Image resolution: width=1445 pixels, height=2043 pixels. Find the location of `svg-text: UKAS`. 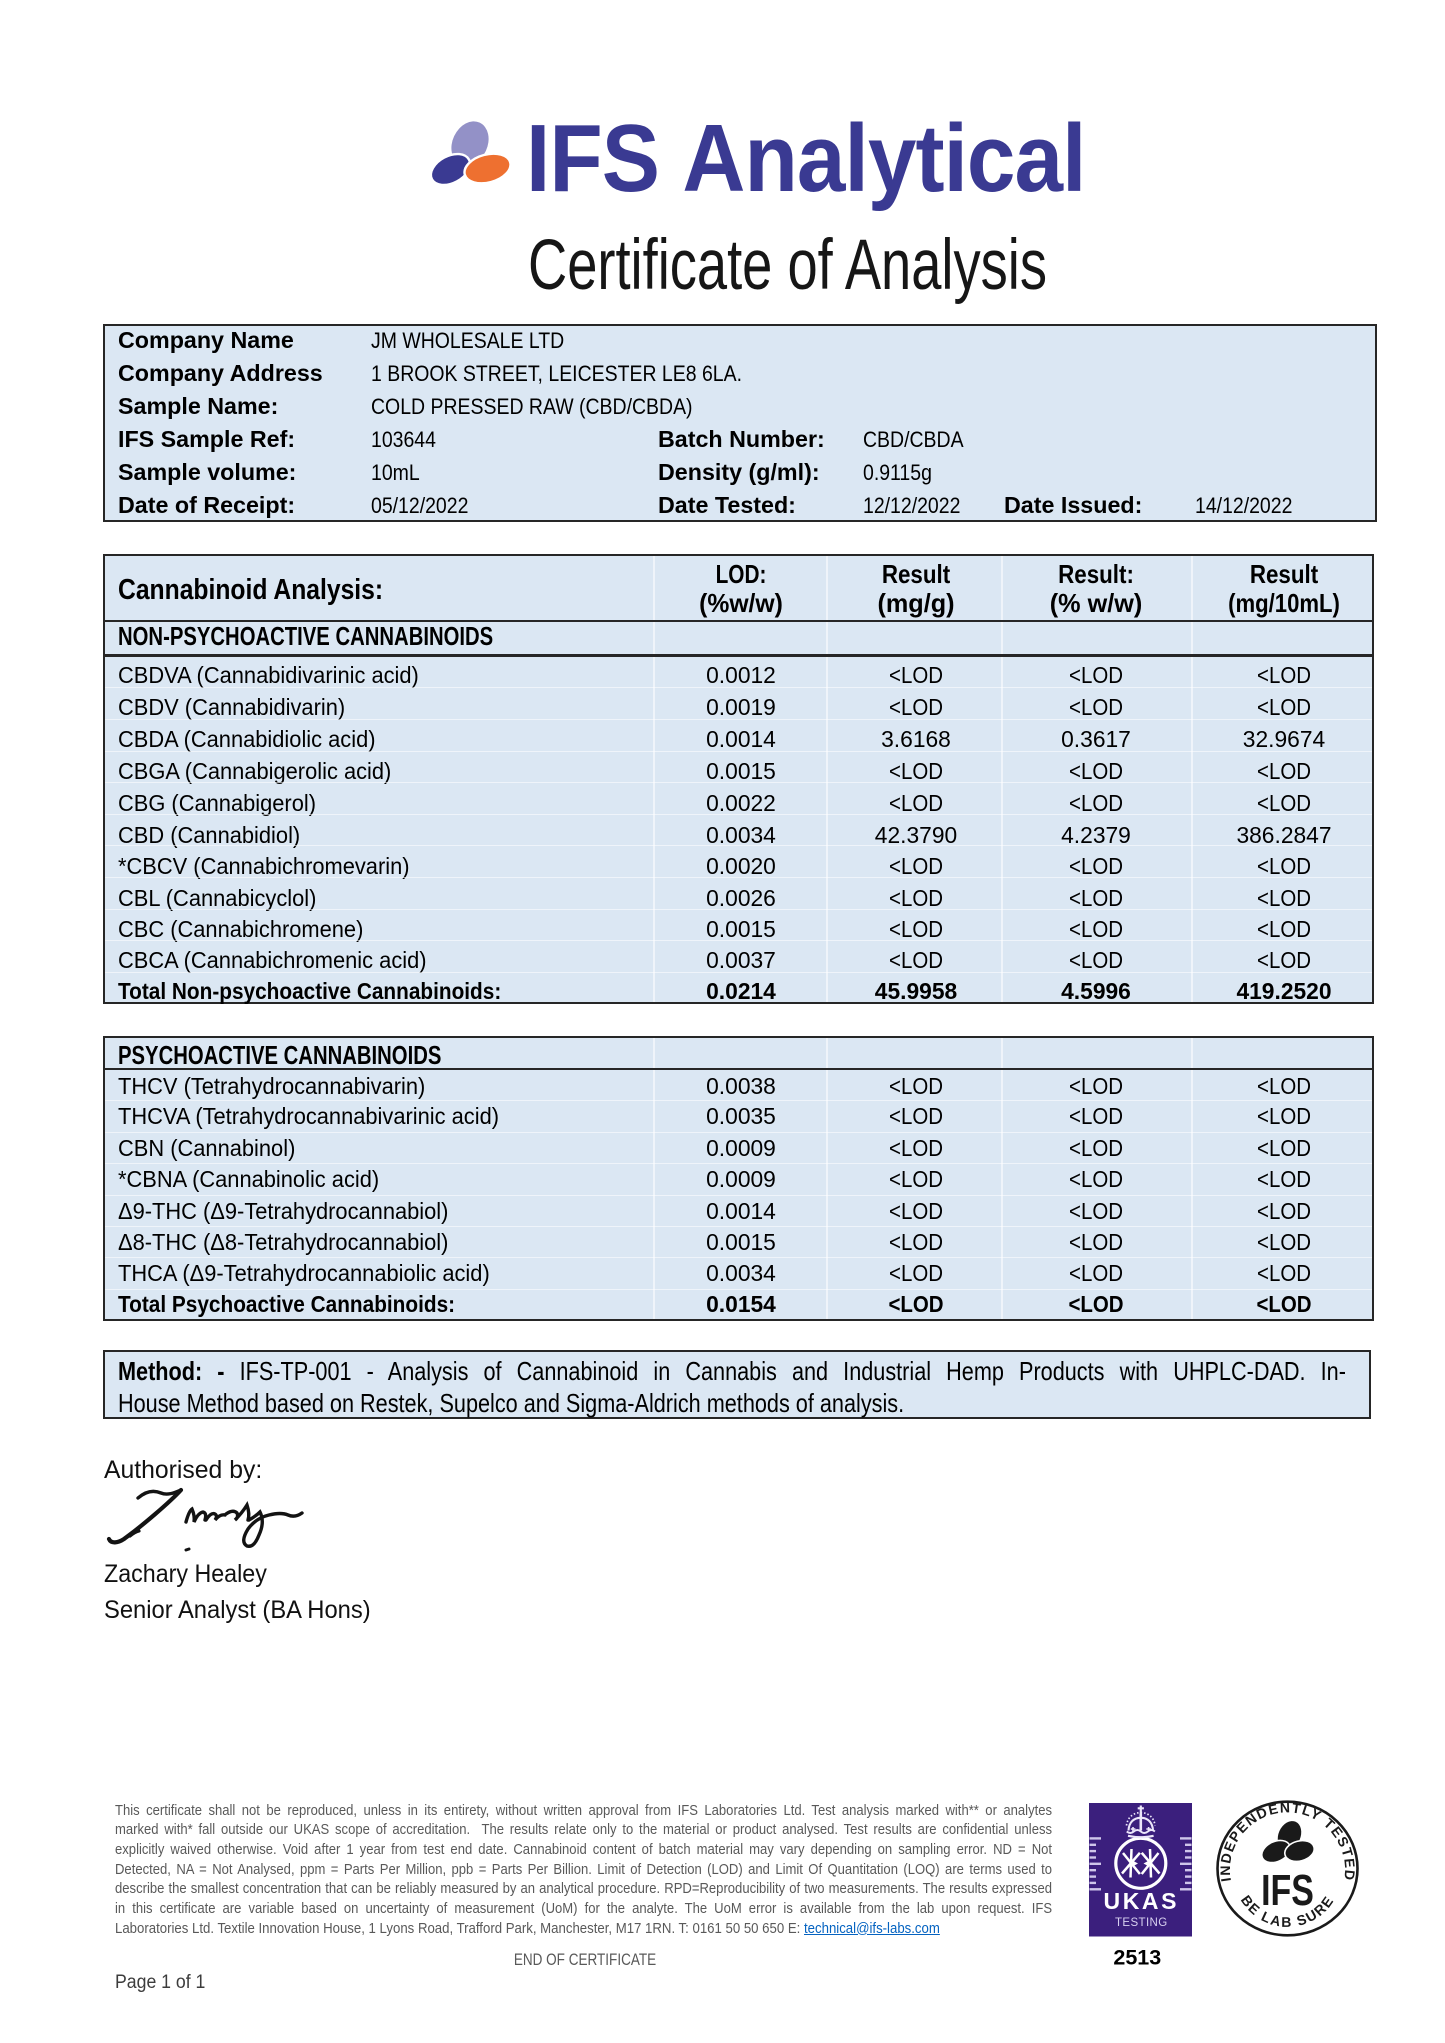

svg-text: UKAS is located at coordinates (1142, 1901).